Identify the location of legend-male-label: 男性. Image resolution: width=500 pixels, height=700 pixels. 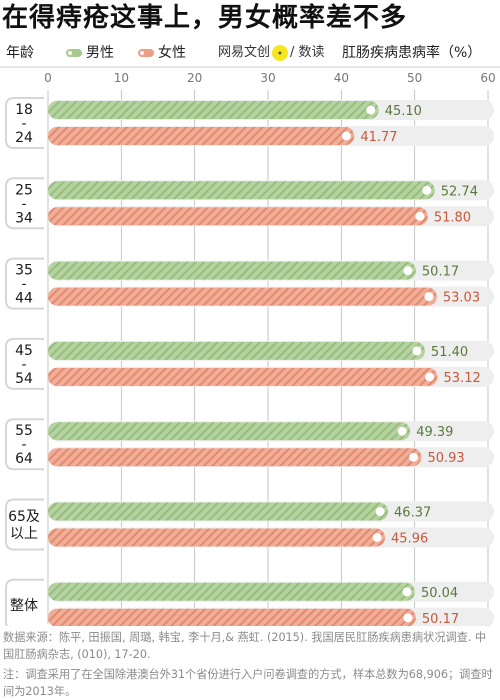
(100, 53).